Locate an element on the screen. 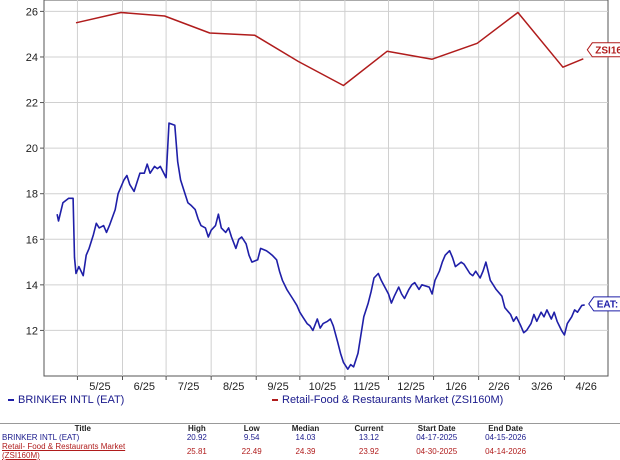  y-tick-label: 20 is located at coordinates (32, 149).